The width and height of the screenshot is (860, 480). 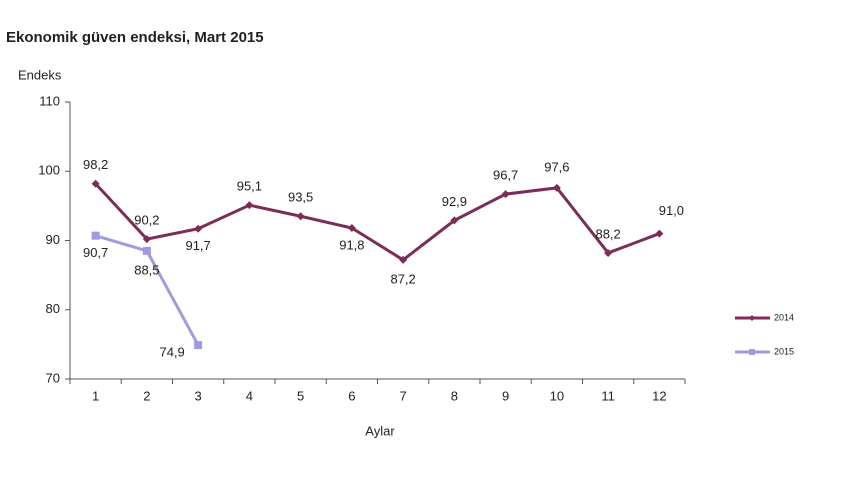 I want to click on data-label: 91,8, so click(x=351, y=244).